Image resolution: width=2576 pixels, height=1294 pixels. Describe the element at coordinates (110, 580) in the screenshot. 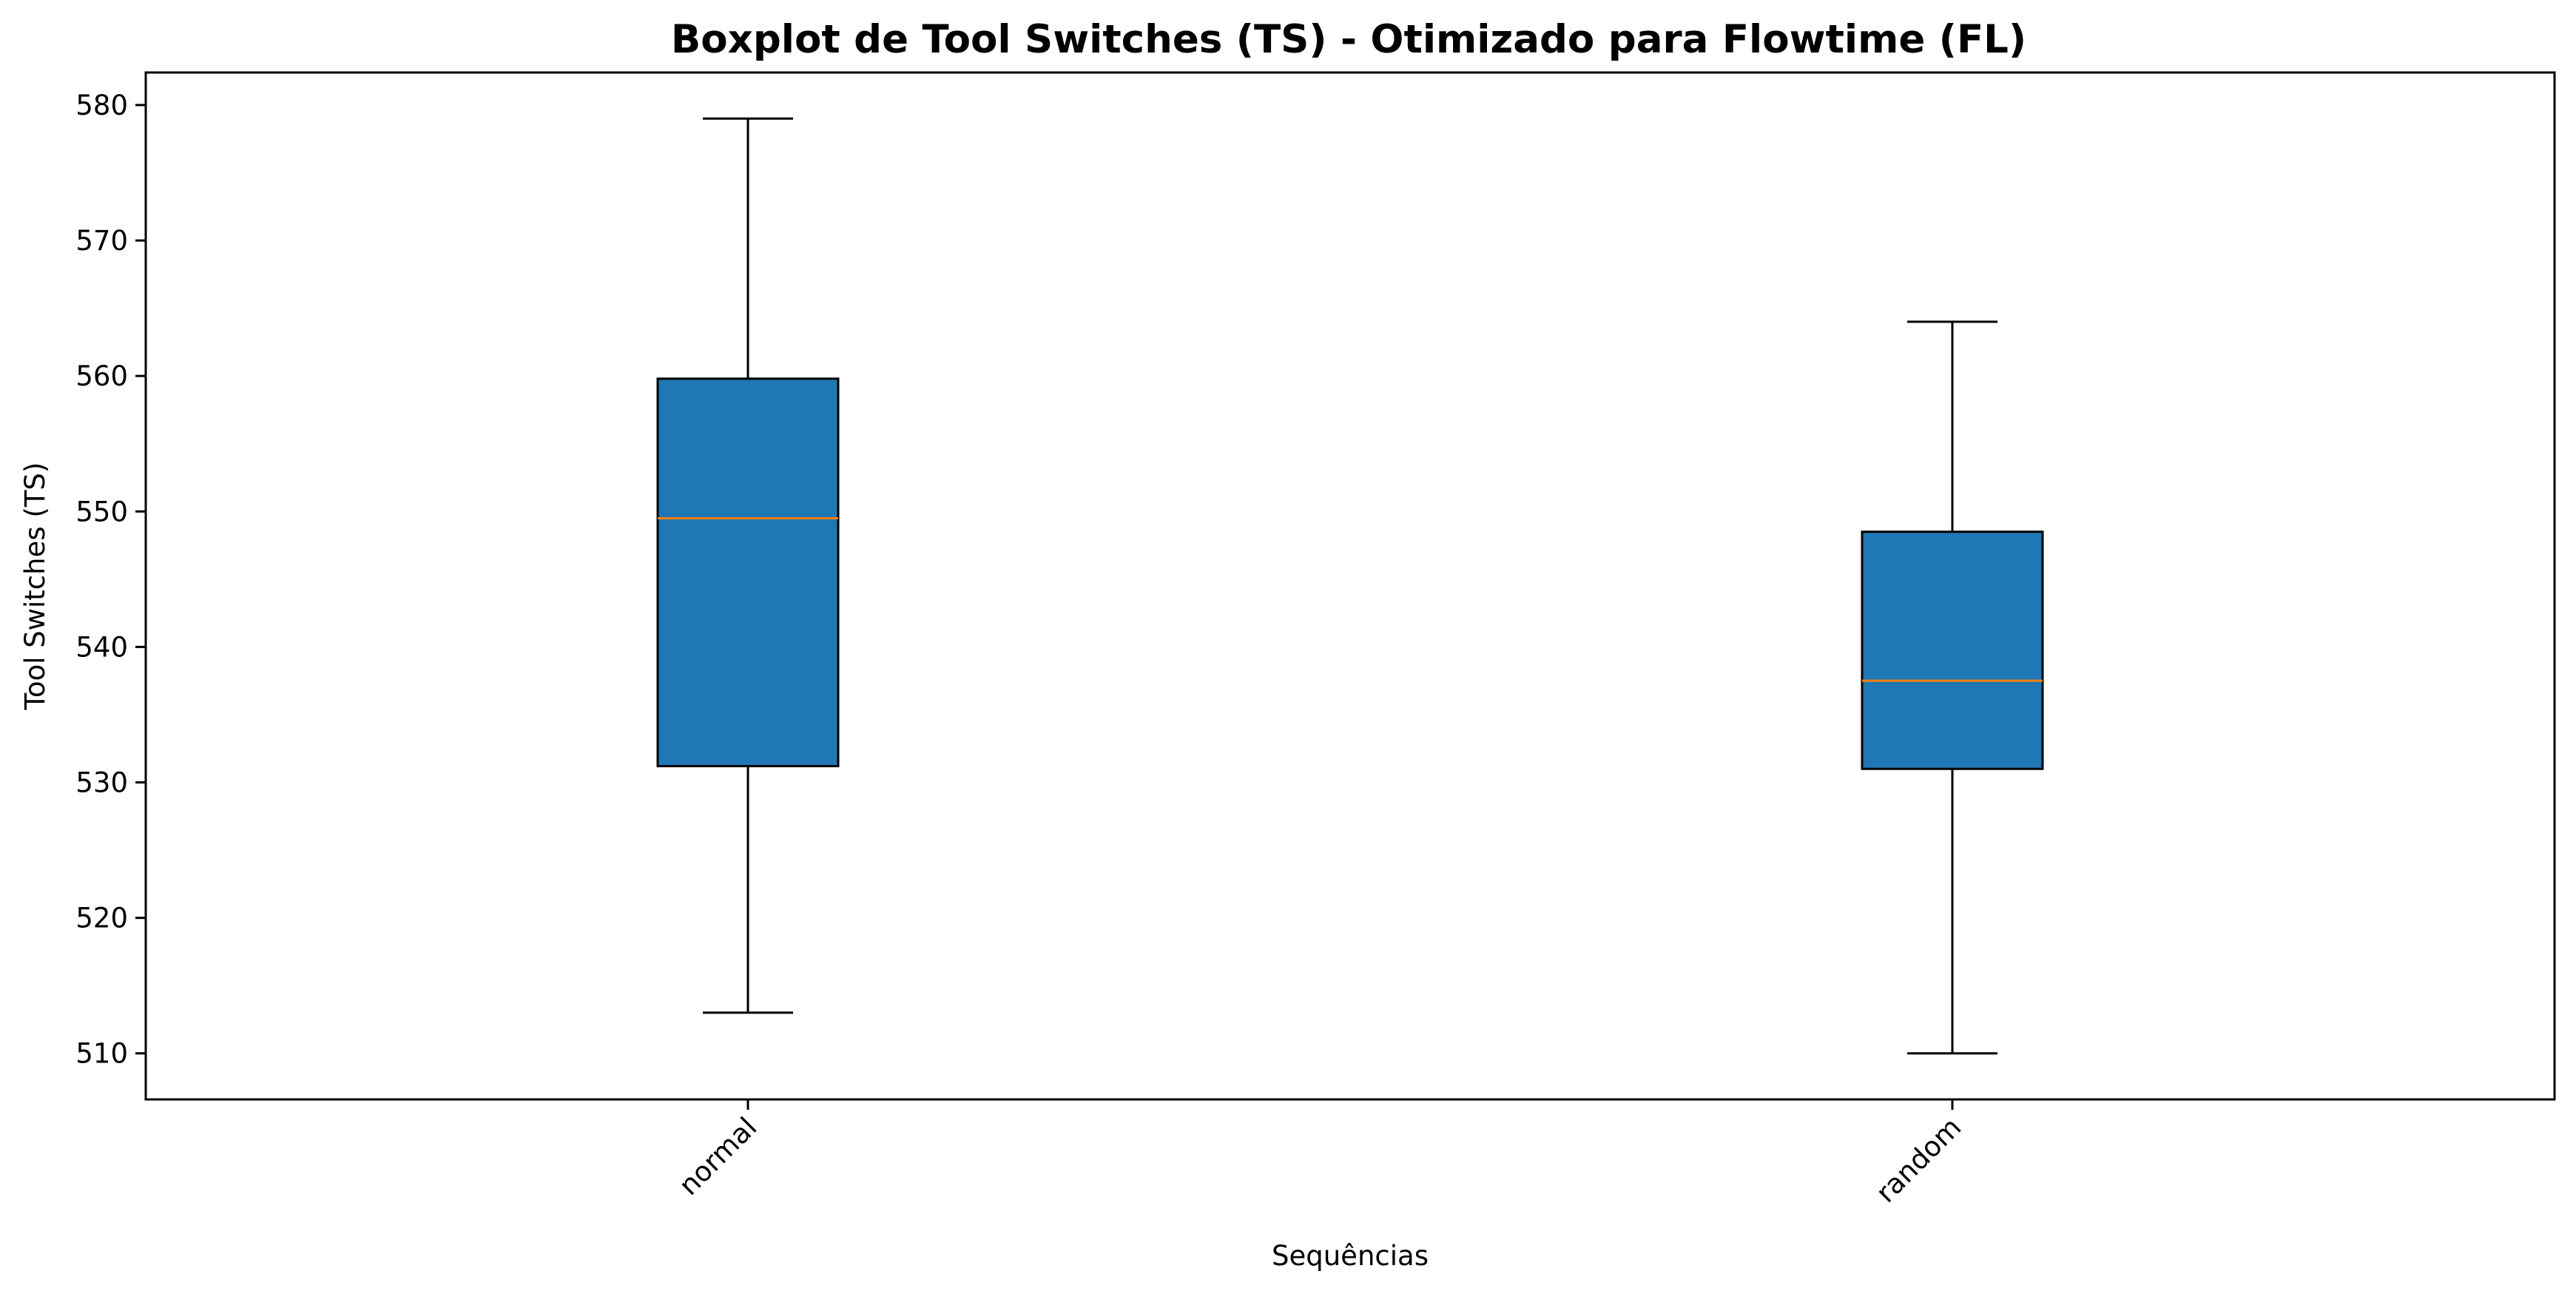

I see `y-axis-ticks: 510 520 530 540 550 560 570 580` at that location.